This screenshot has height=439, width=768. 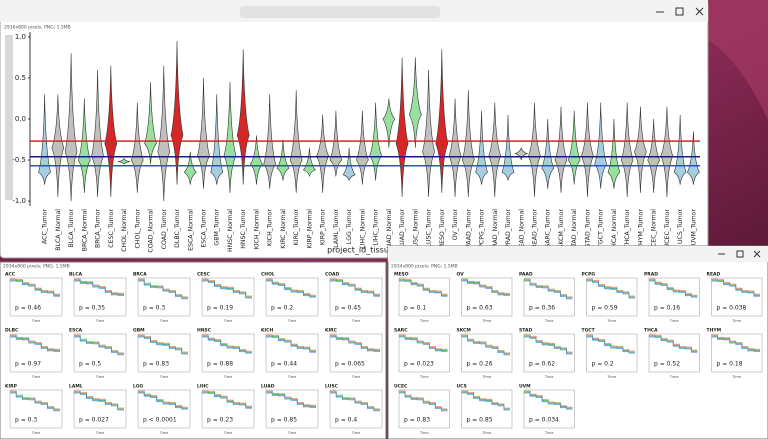 I want to click on km-title: PAAD, so click(x=526, y=275).